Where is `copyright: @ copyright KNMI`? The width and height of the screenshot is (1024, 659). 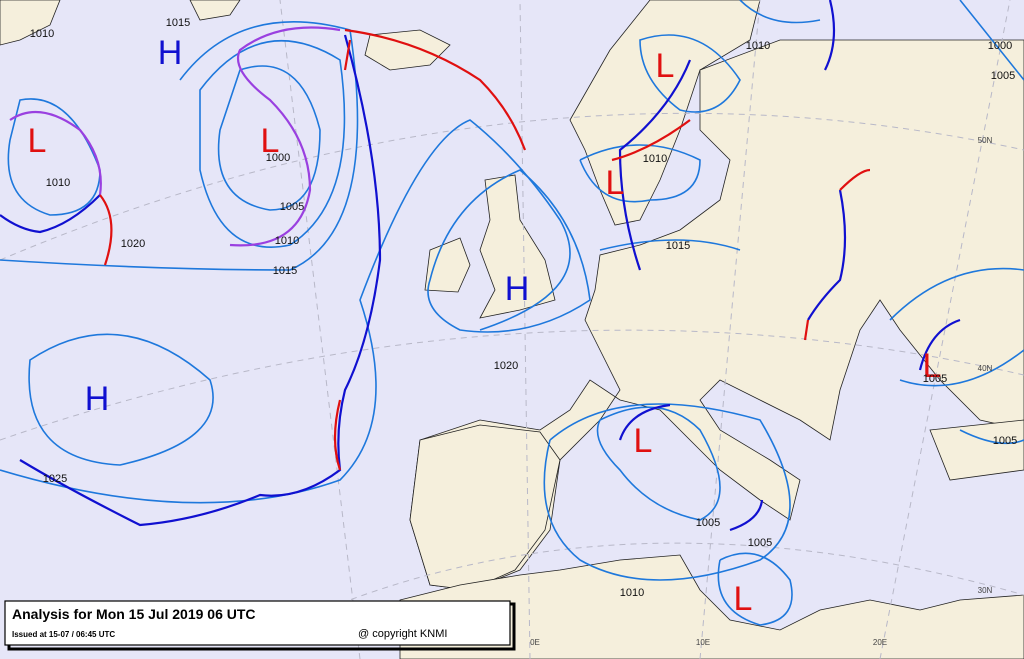 copyright: @ copyright KNMI is located at coordinates (402, 634).